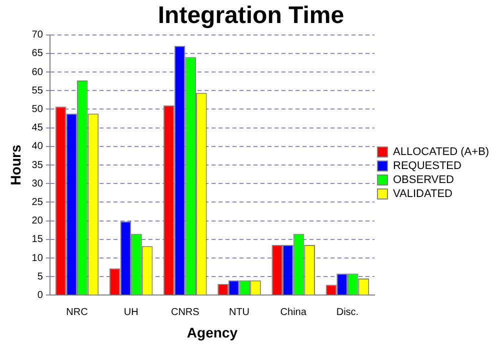 This screenshot has height=350, width=500. I want to click on legend-label: OBSERVED, so click(423, 180).